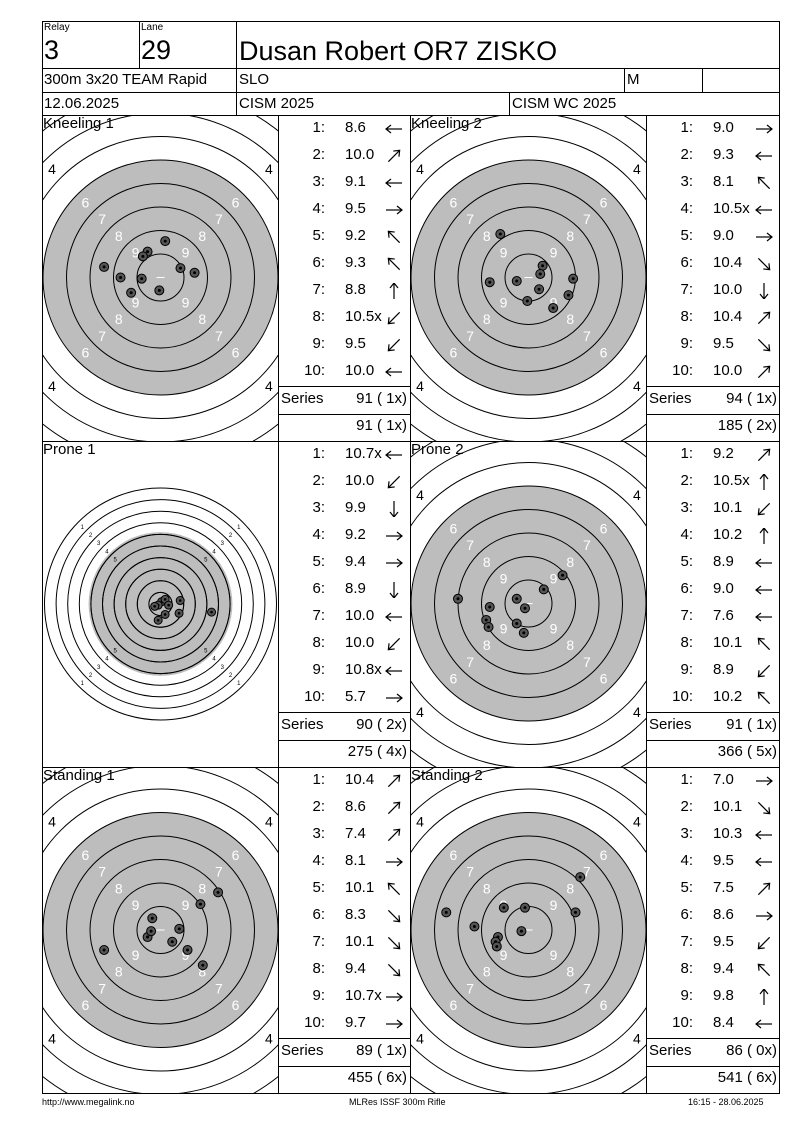  What do you see at coordinates (713, 154) in the screenshot?
I see `shot-row: 2: 9.3` at bounding box center [713, 154].